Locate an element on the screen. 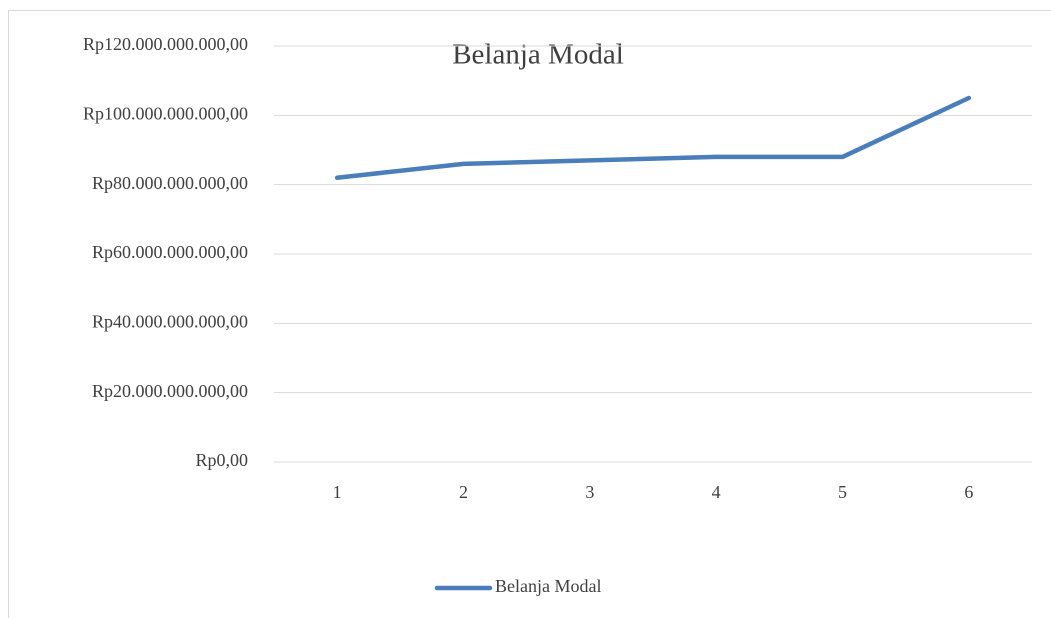 Image resolution: width=1051 pixels, height=618 pixels. y-tick-label: Rp100.000.000.000,00 is located at coordinates (165, 113).